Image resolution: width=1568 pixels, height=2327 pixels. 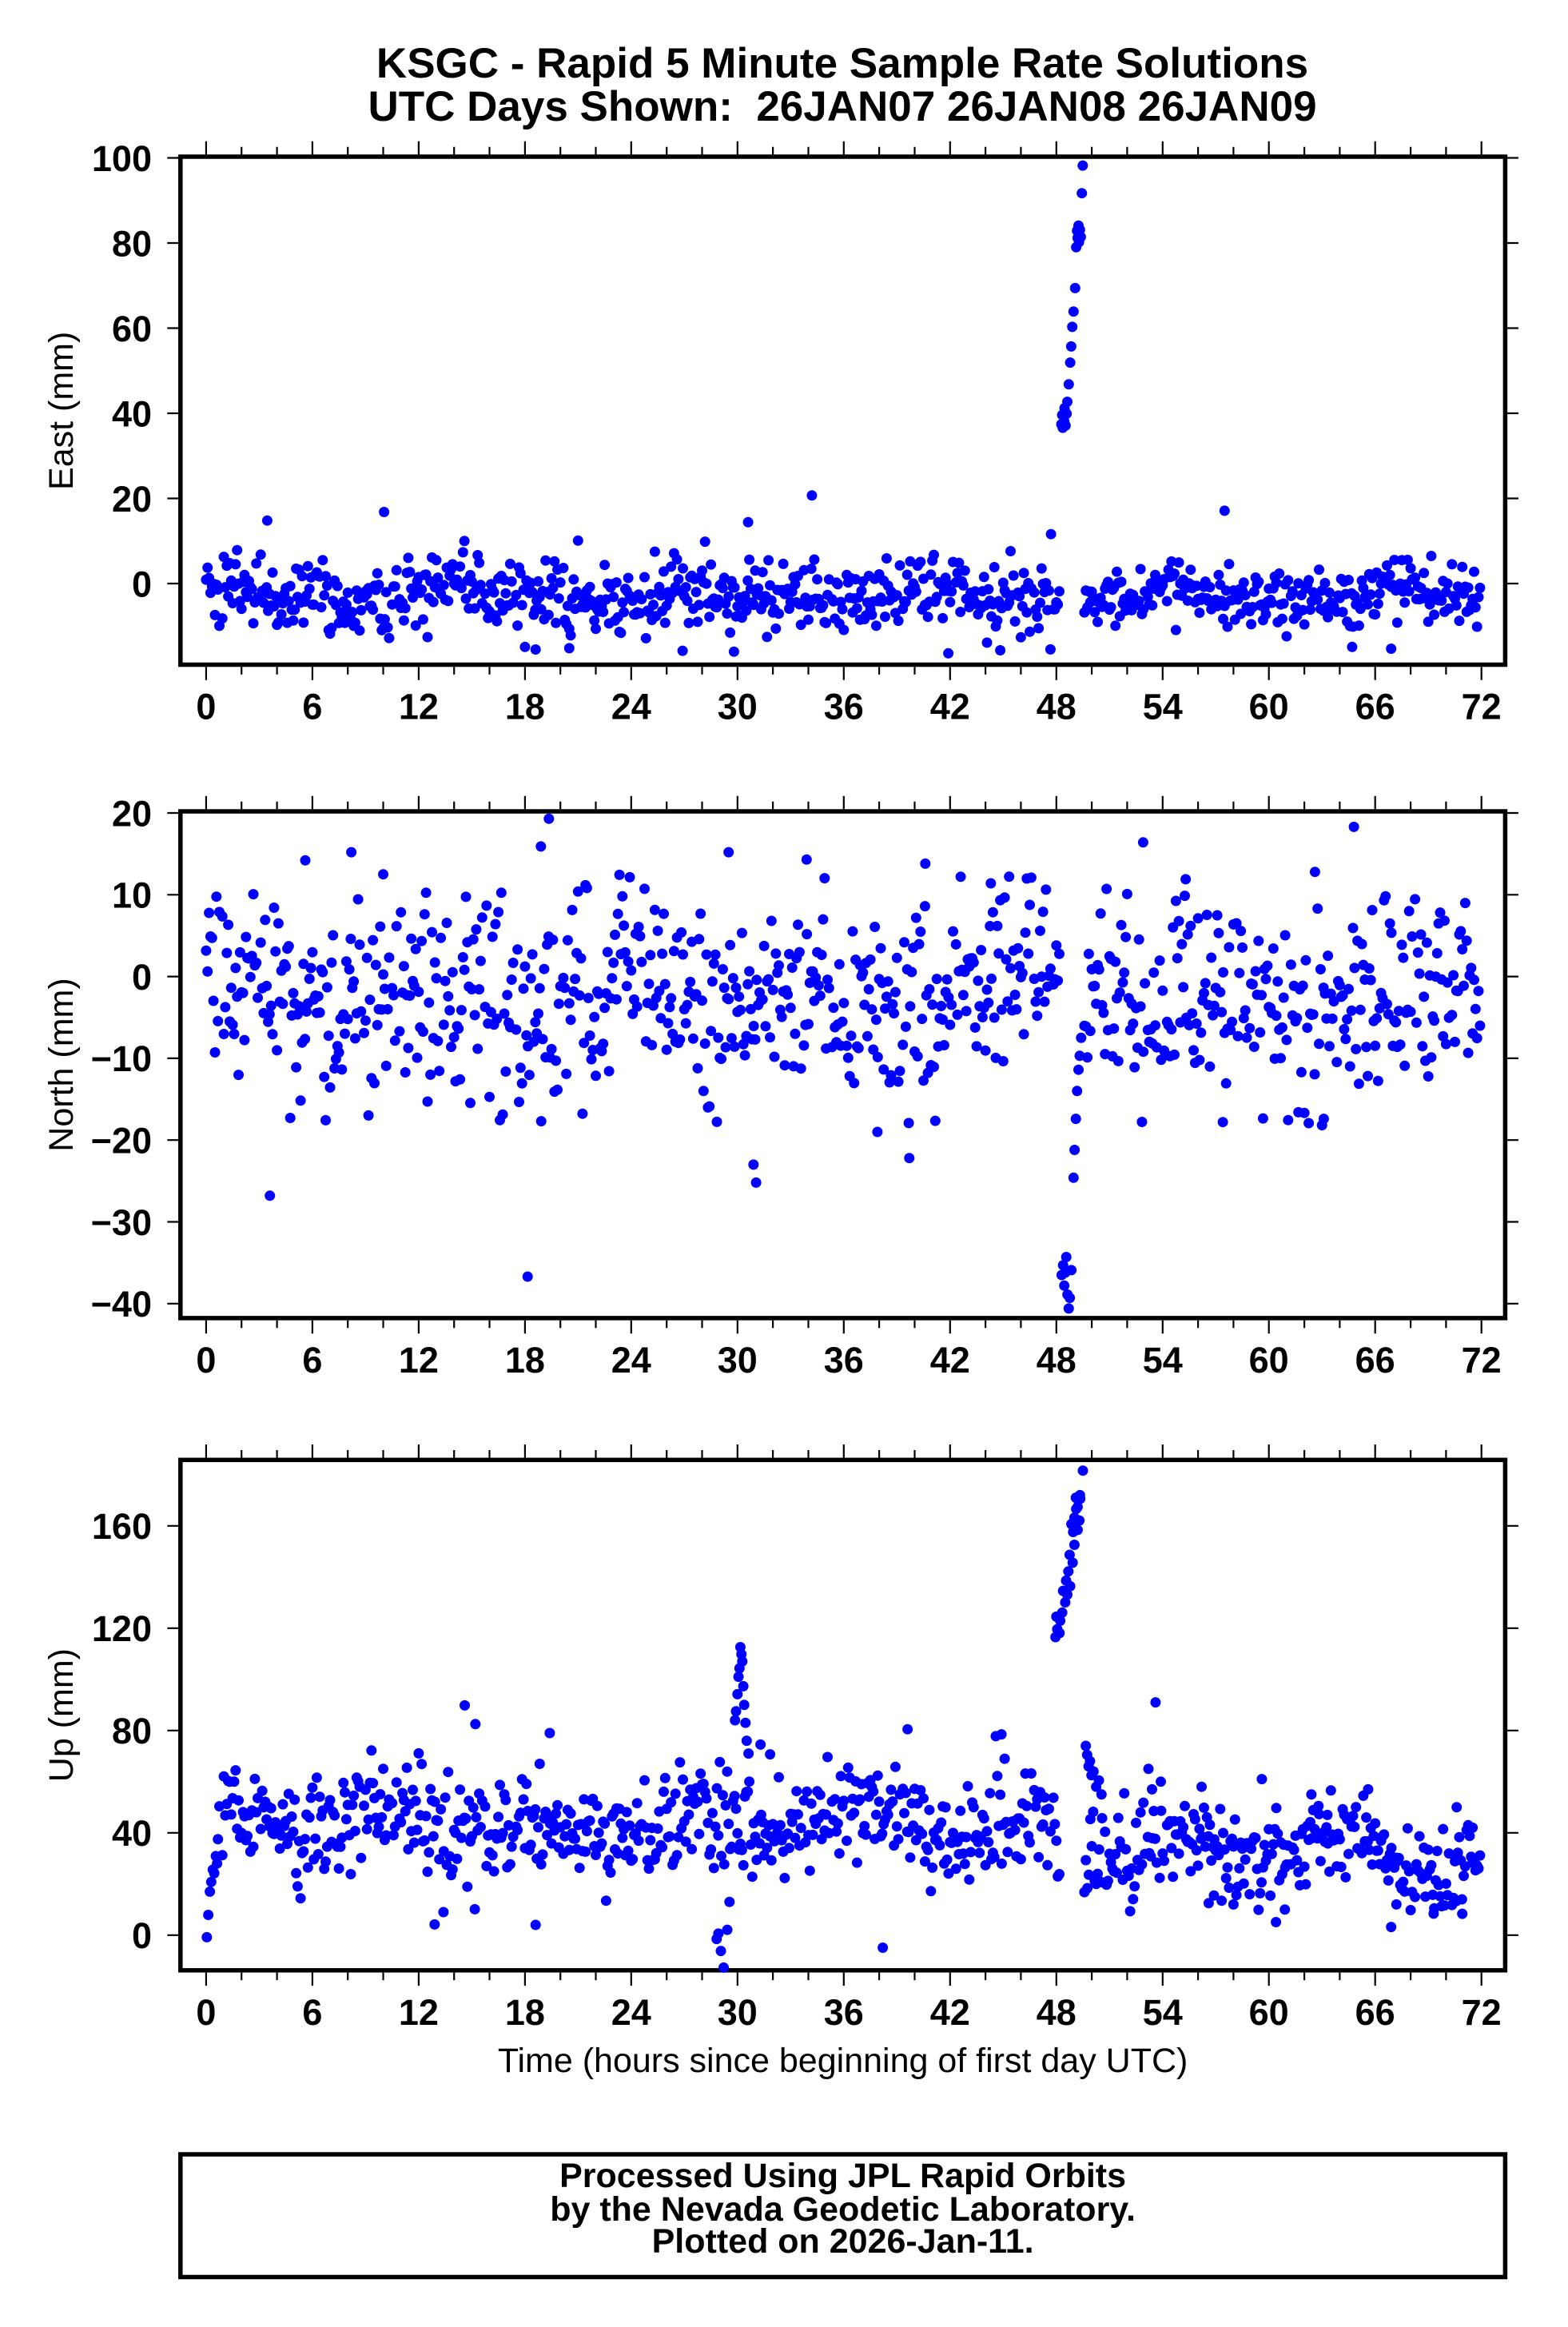 What do you see at coordinates (842, 2176) in the screenshot?
I see `svg-text:Processed Using JPL Rapid Orbi: Processed Using JPL Rapid Orbits` at bounding box center [842, 2176].